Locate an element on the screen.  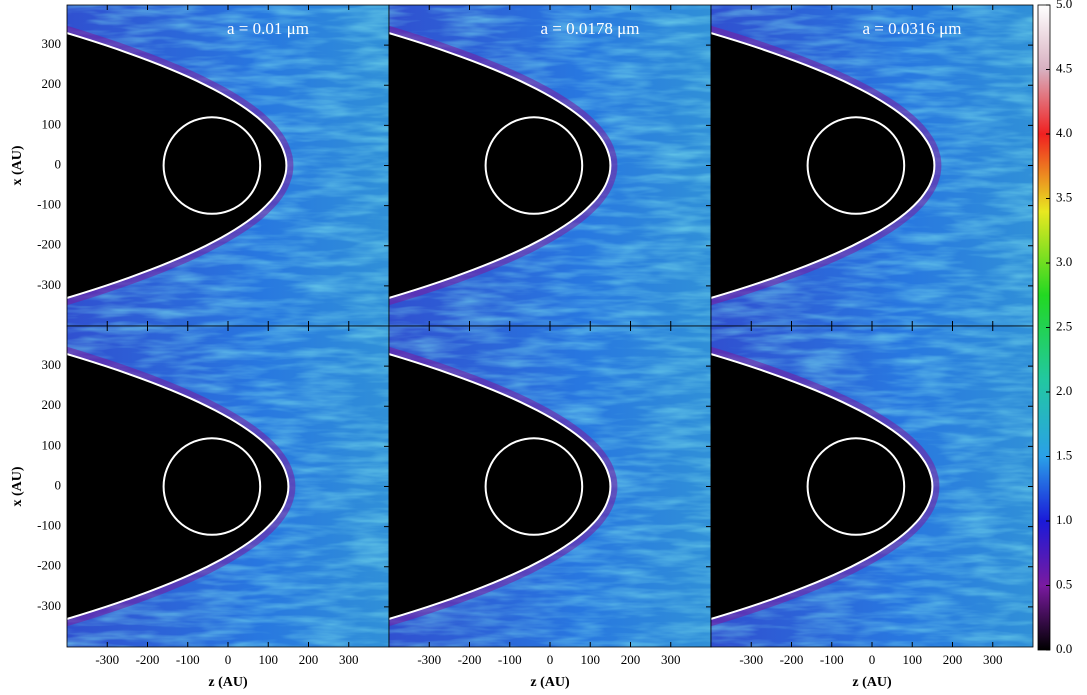
colorbar-tick-label: 0.5 is located at coordinates (1064, 583).